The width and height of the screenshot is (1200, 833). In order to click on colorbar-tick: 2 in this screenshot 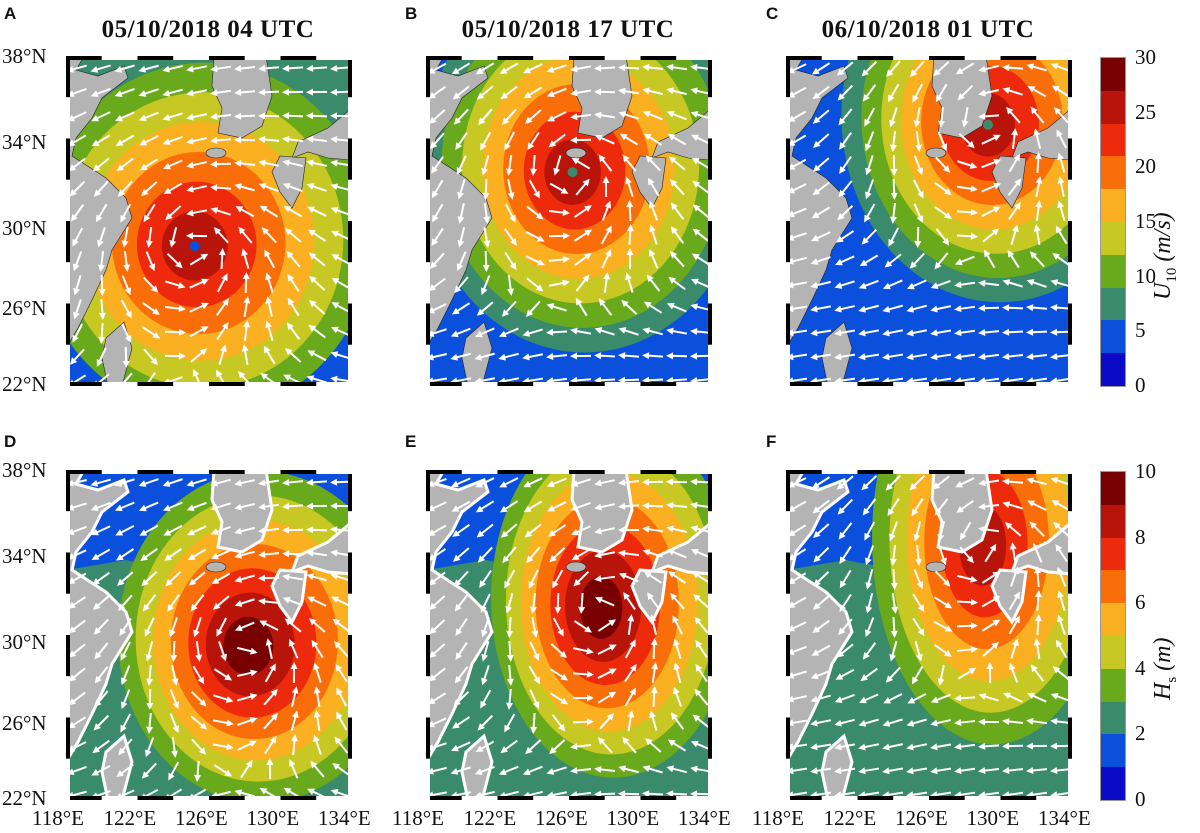, I will do `click(1140, 733)`.